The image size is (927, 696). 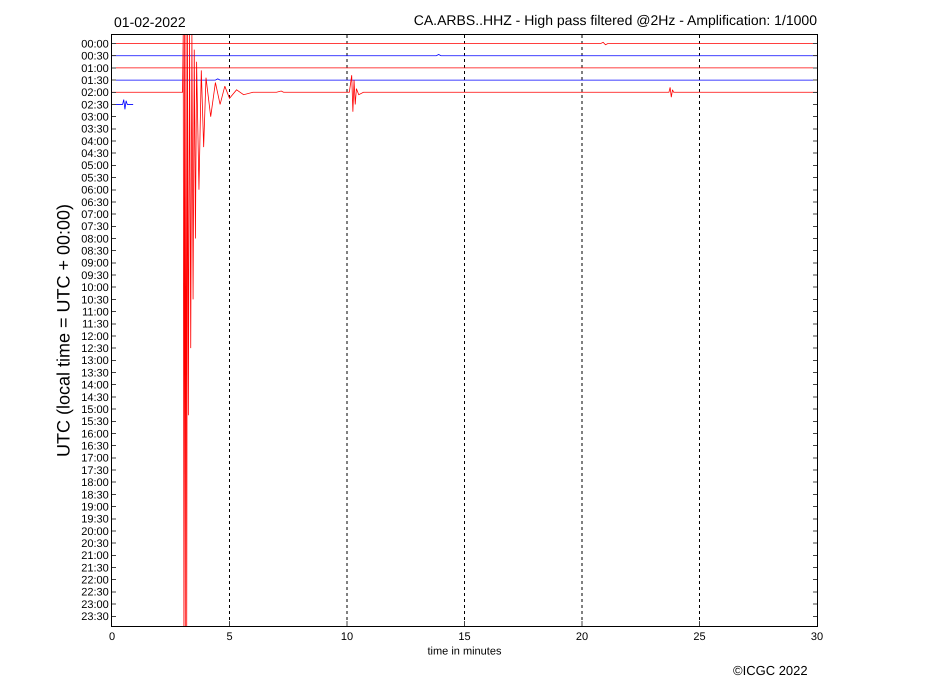 What do you see at coordinates (95, 142) in the screenshot?
I see `y-tick-label: 04:00` at bounding box center [95, 142].